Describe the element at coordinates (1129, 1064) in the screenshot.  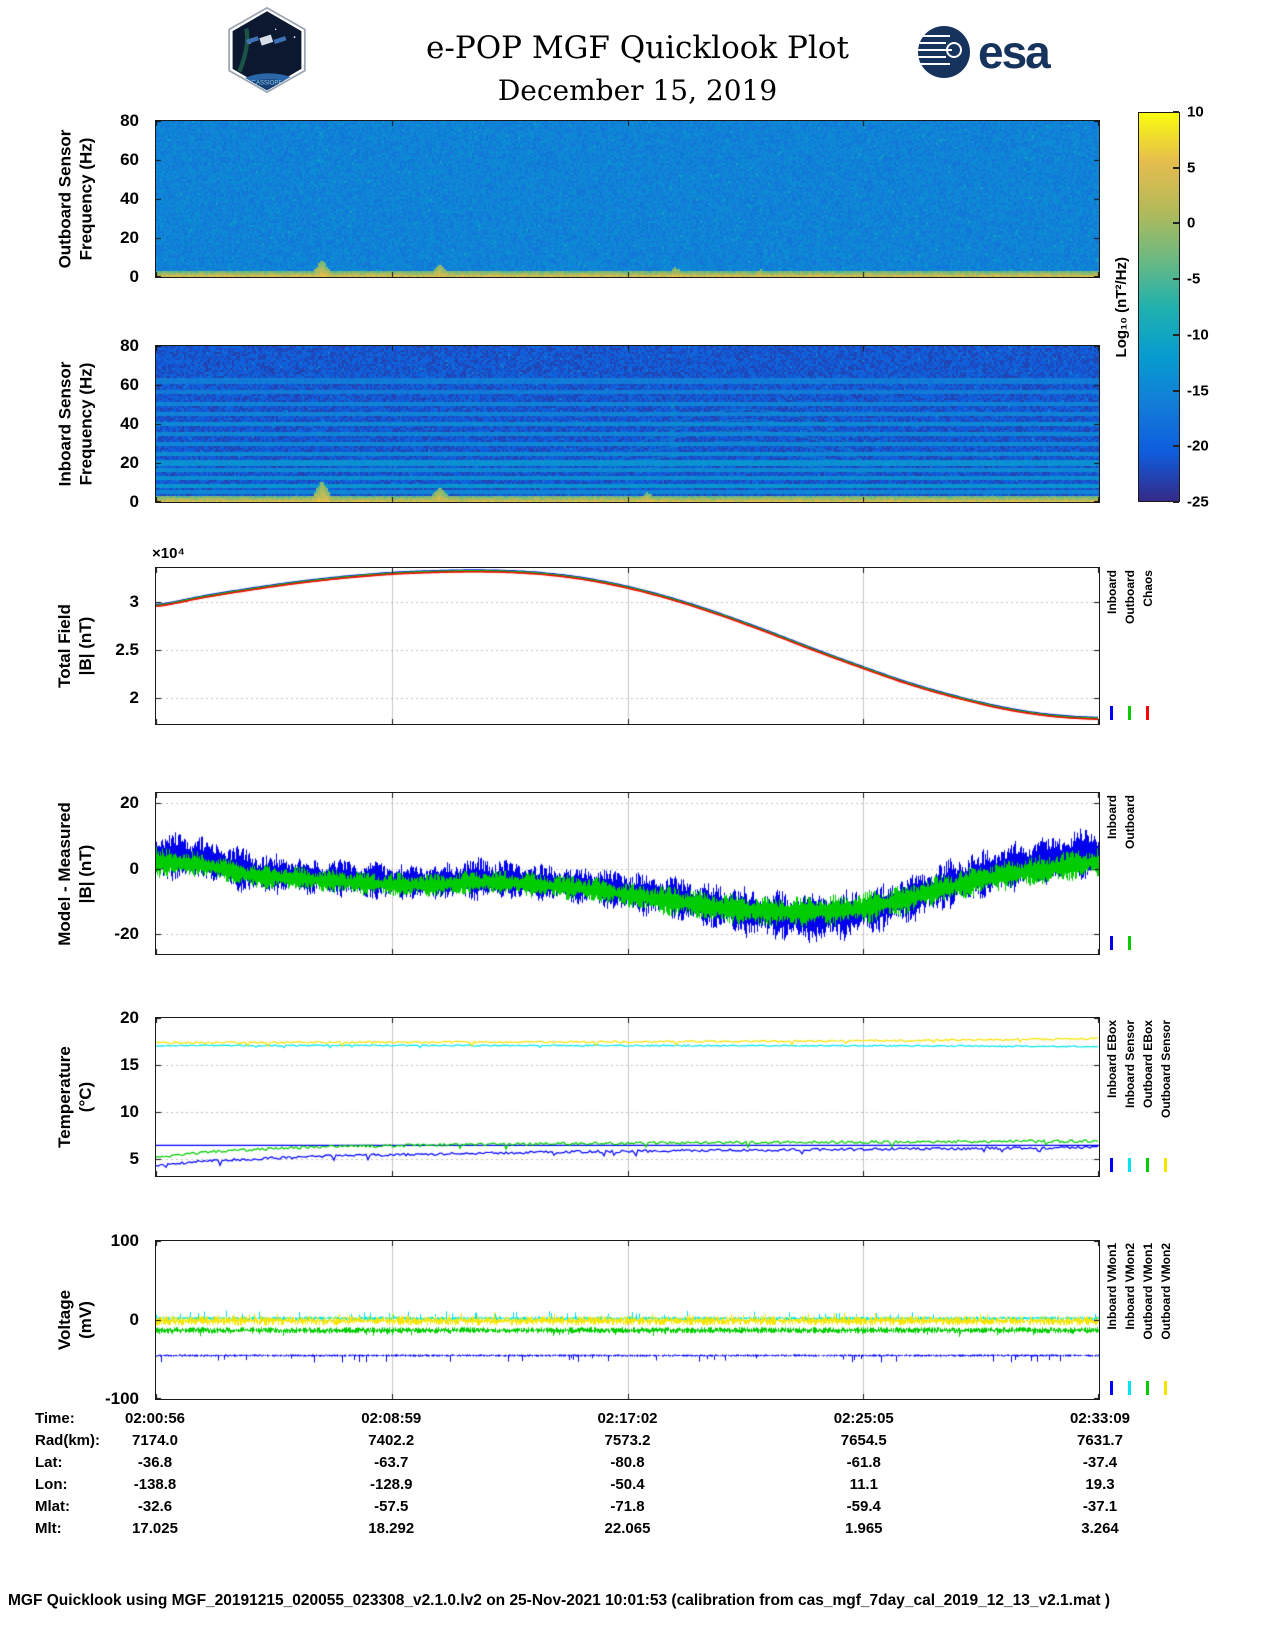
I see `legend-label: Inboard Sensor` at that location.